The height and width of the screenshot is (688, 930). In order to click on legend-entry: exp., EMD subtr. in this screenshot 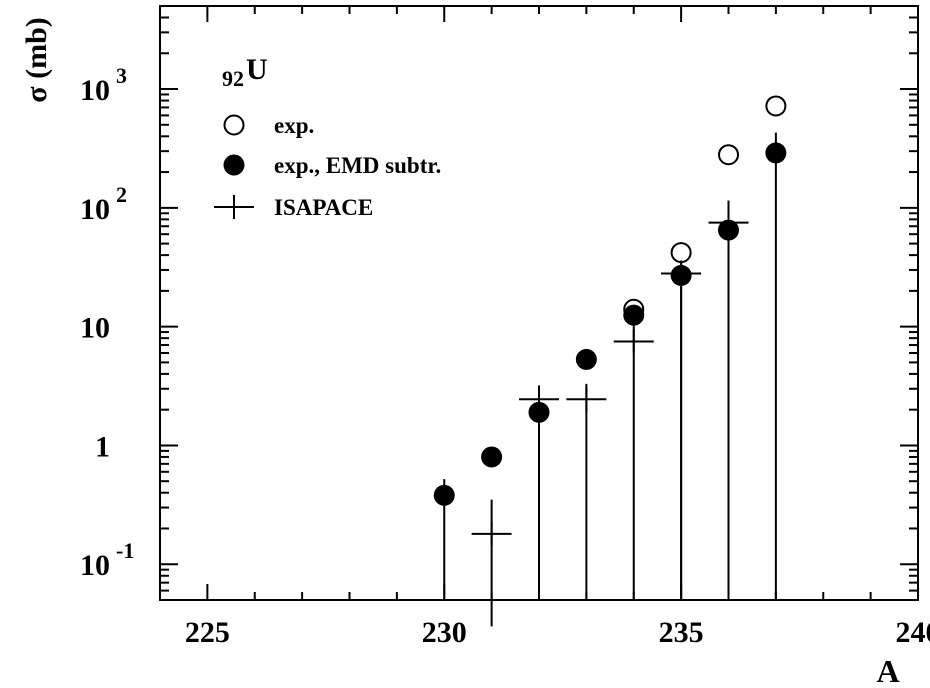, I will do `click(332, 165)`.